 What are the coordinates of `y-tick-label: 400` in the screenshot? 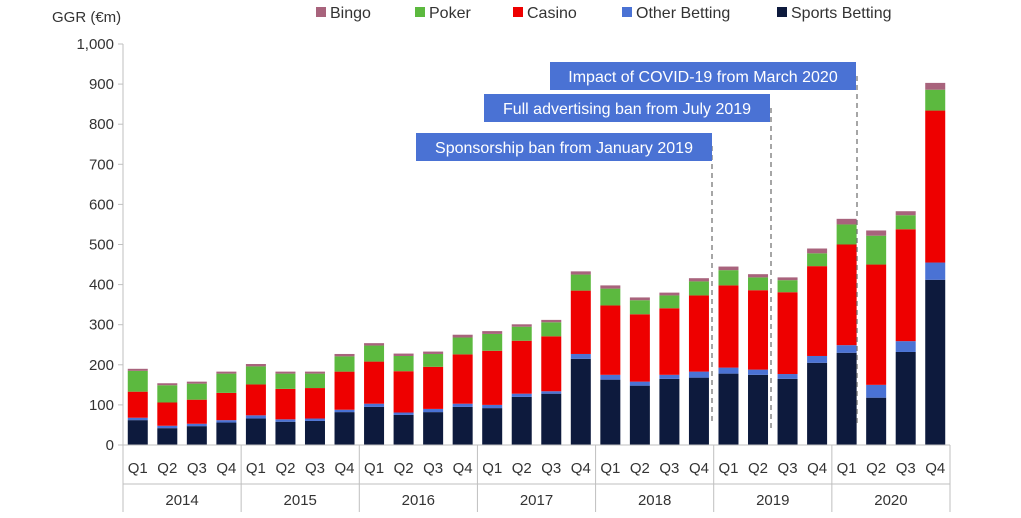 It's located at (101, 285).